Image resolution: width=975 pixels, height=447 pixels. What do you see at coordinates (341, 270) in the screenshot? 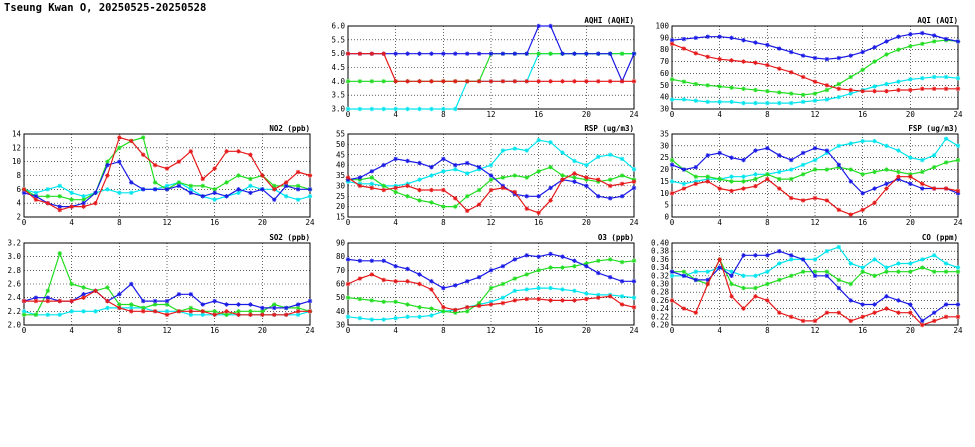
I see `o3-y-tick-label: 70` at bounding box center [341, 270].